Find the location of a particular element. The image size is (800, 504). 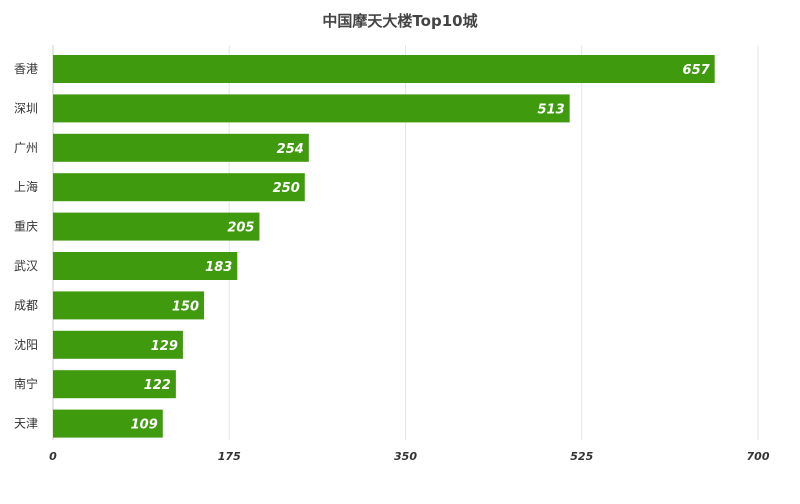

data-label: 109 is located at coordinates (144, 425).